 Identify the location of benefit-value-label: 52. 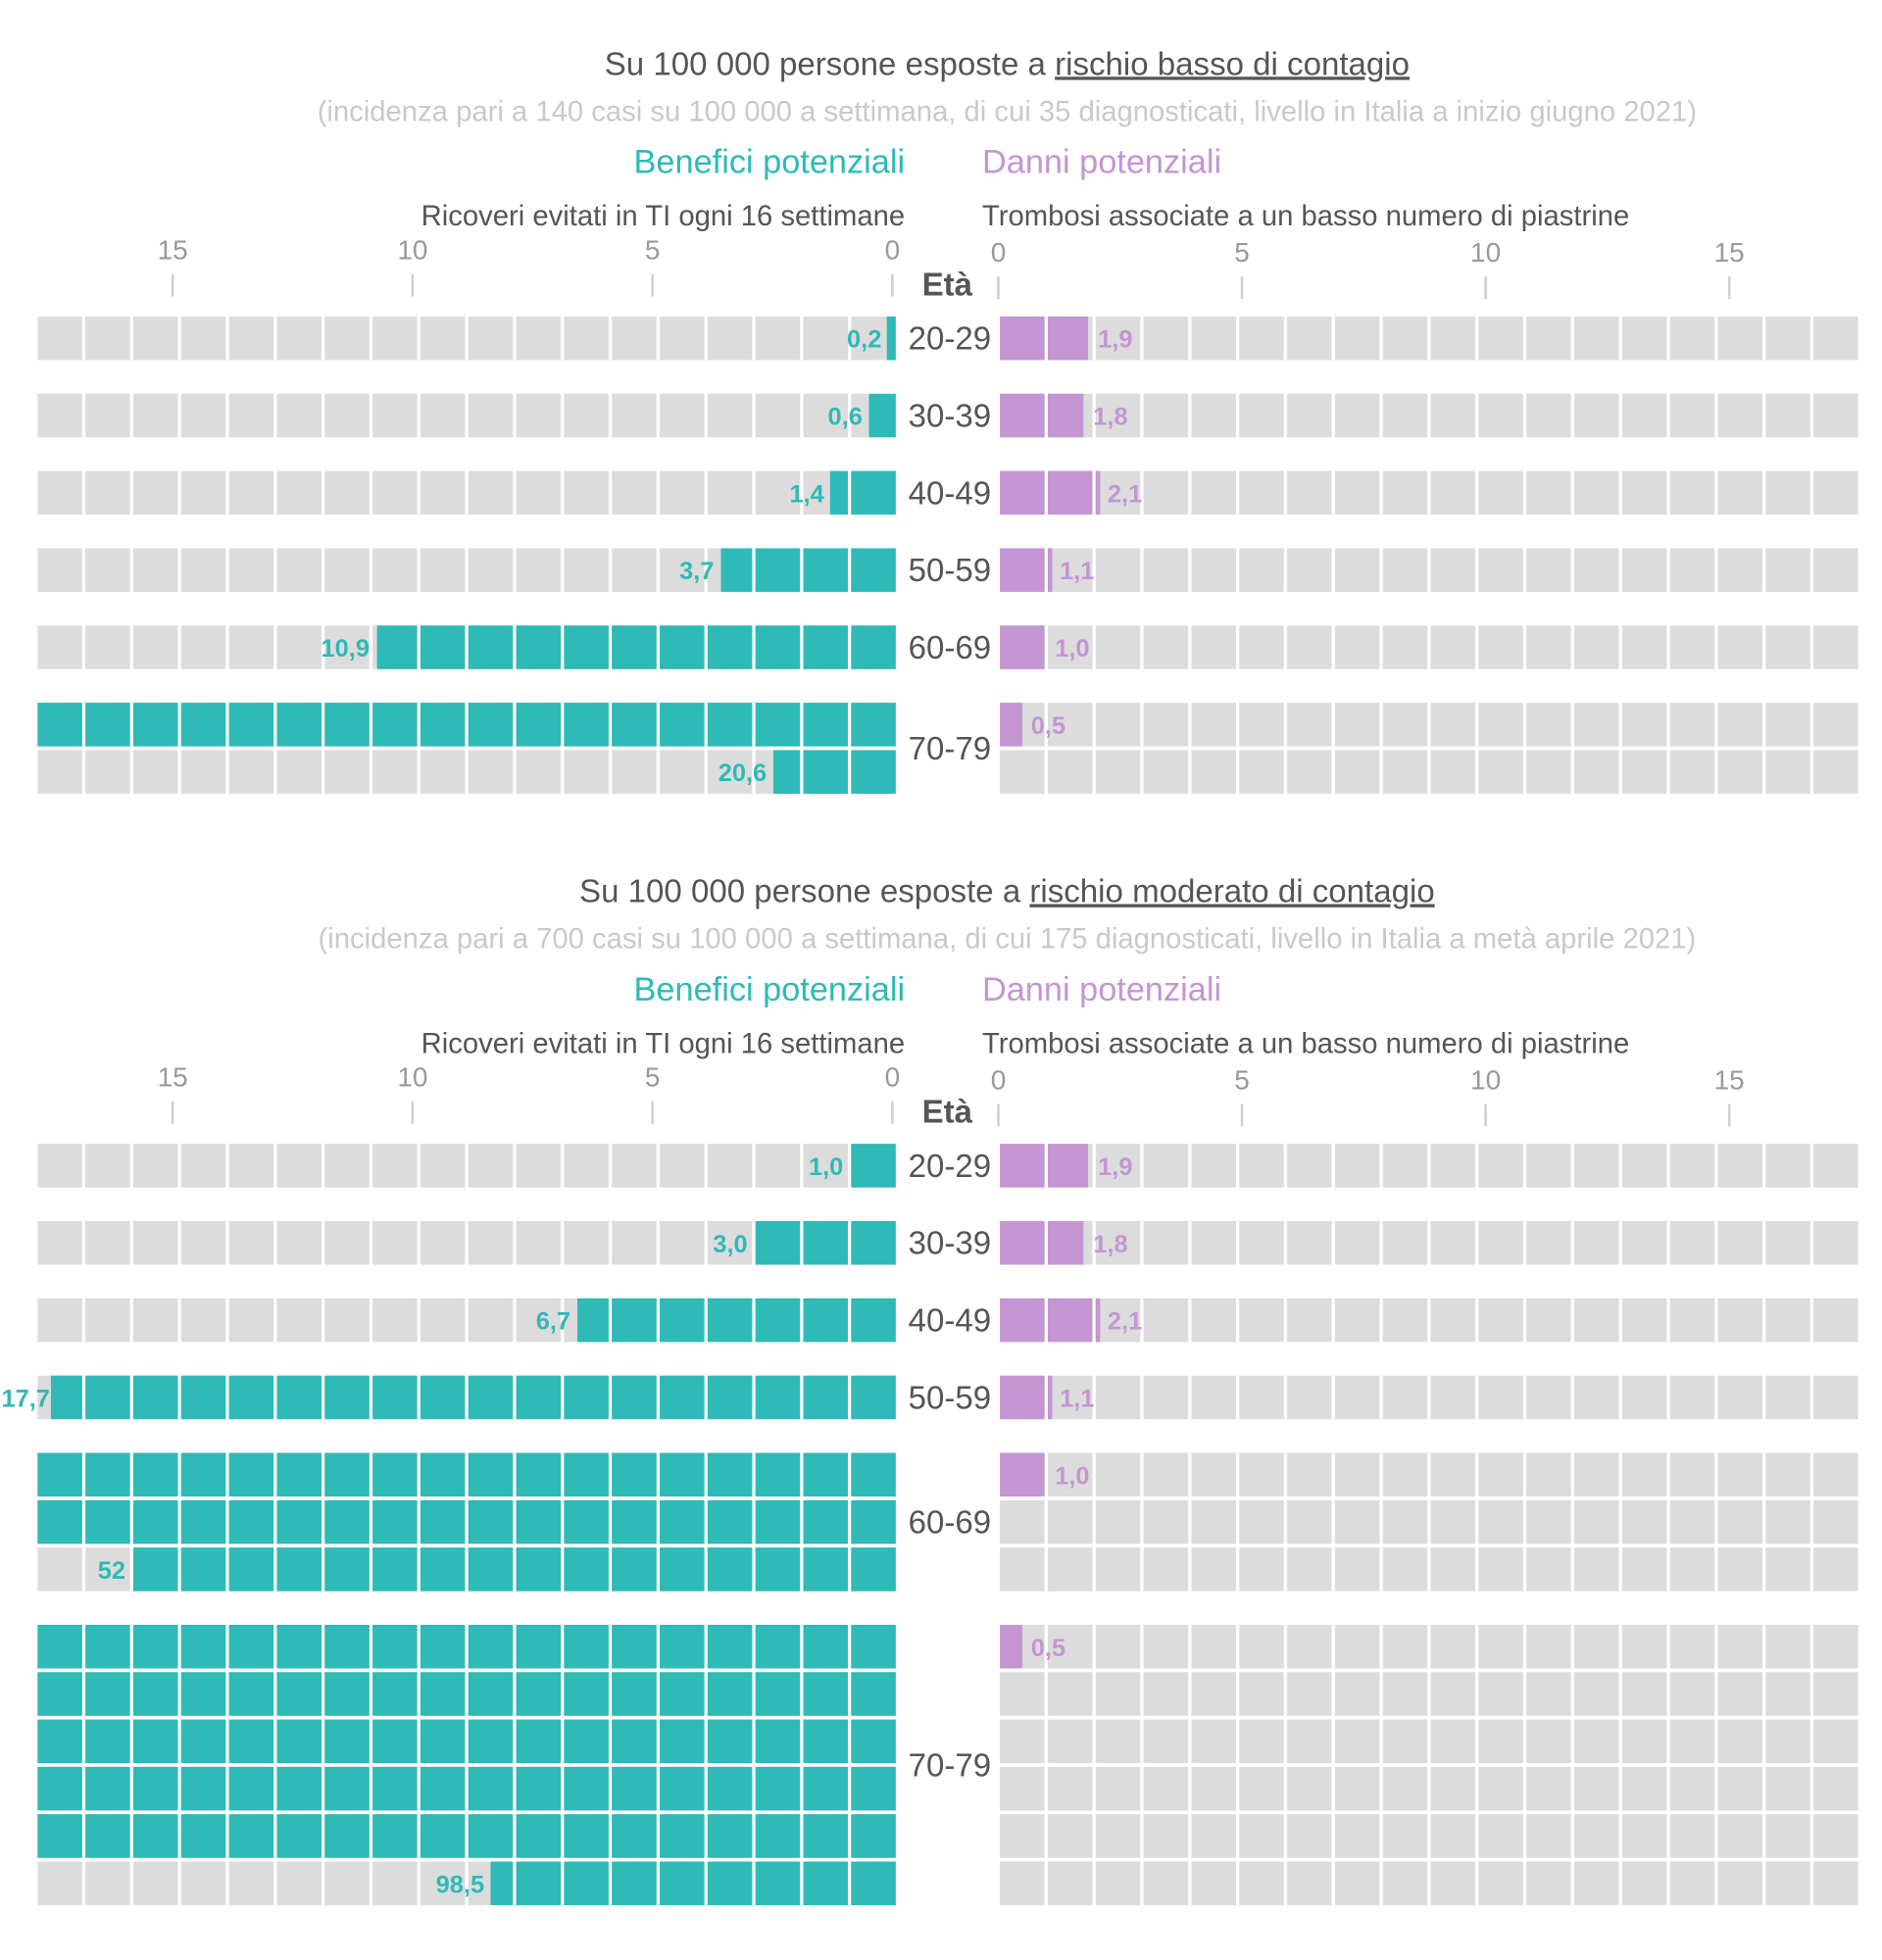
(111, 1571).